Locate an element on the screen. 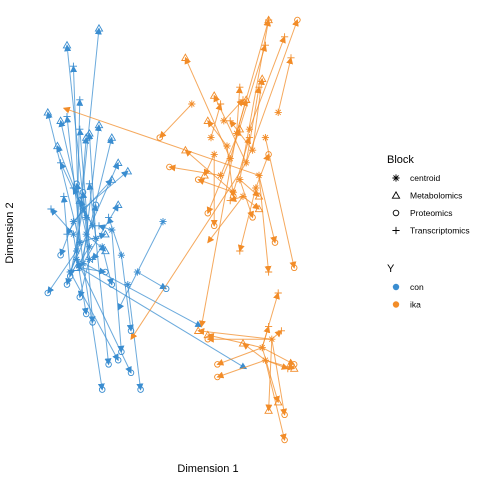 This screenshot has height=480, width=480. legend-key-plus is located at coordinates (396, 230).